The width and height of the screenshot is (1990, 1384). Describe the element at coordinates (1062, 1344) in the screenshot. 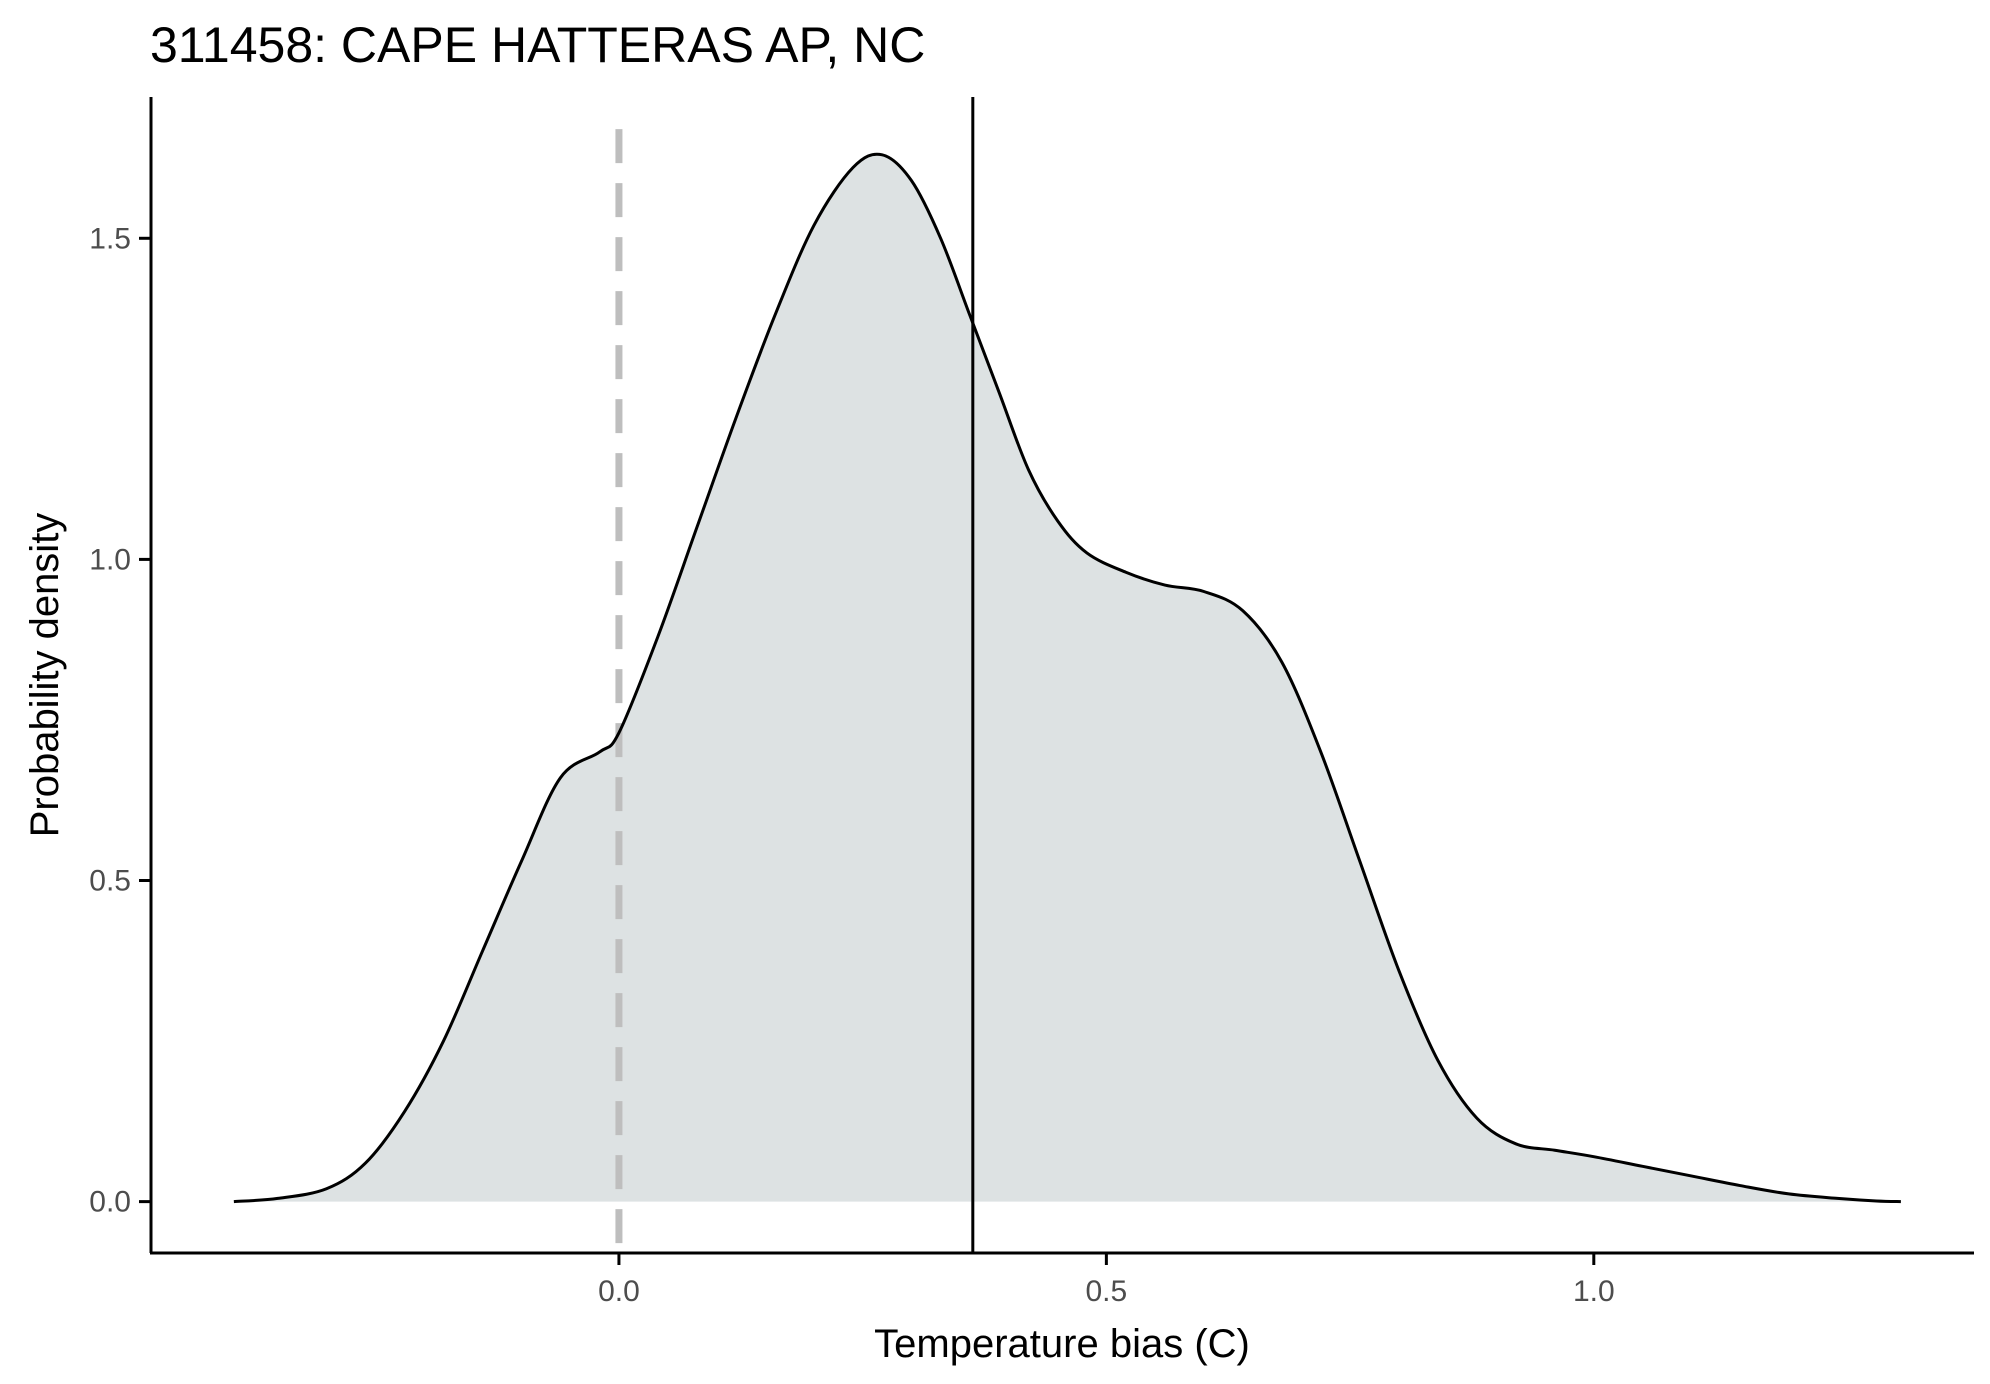

I see `x-axis-title: Temperature bias (C)` at that location.